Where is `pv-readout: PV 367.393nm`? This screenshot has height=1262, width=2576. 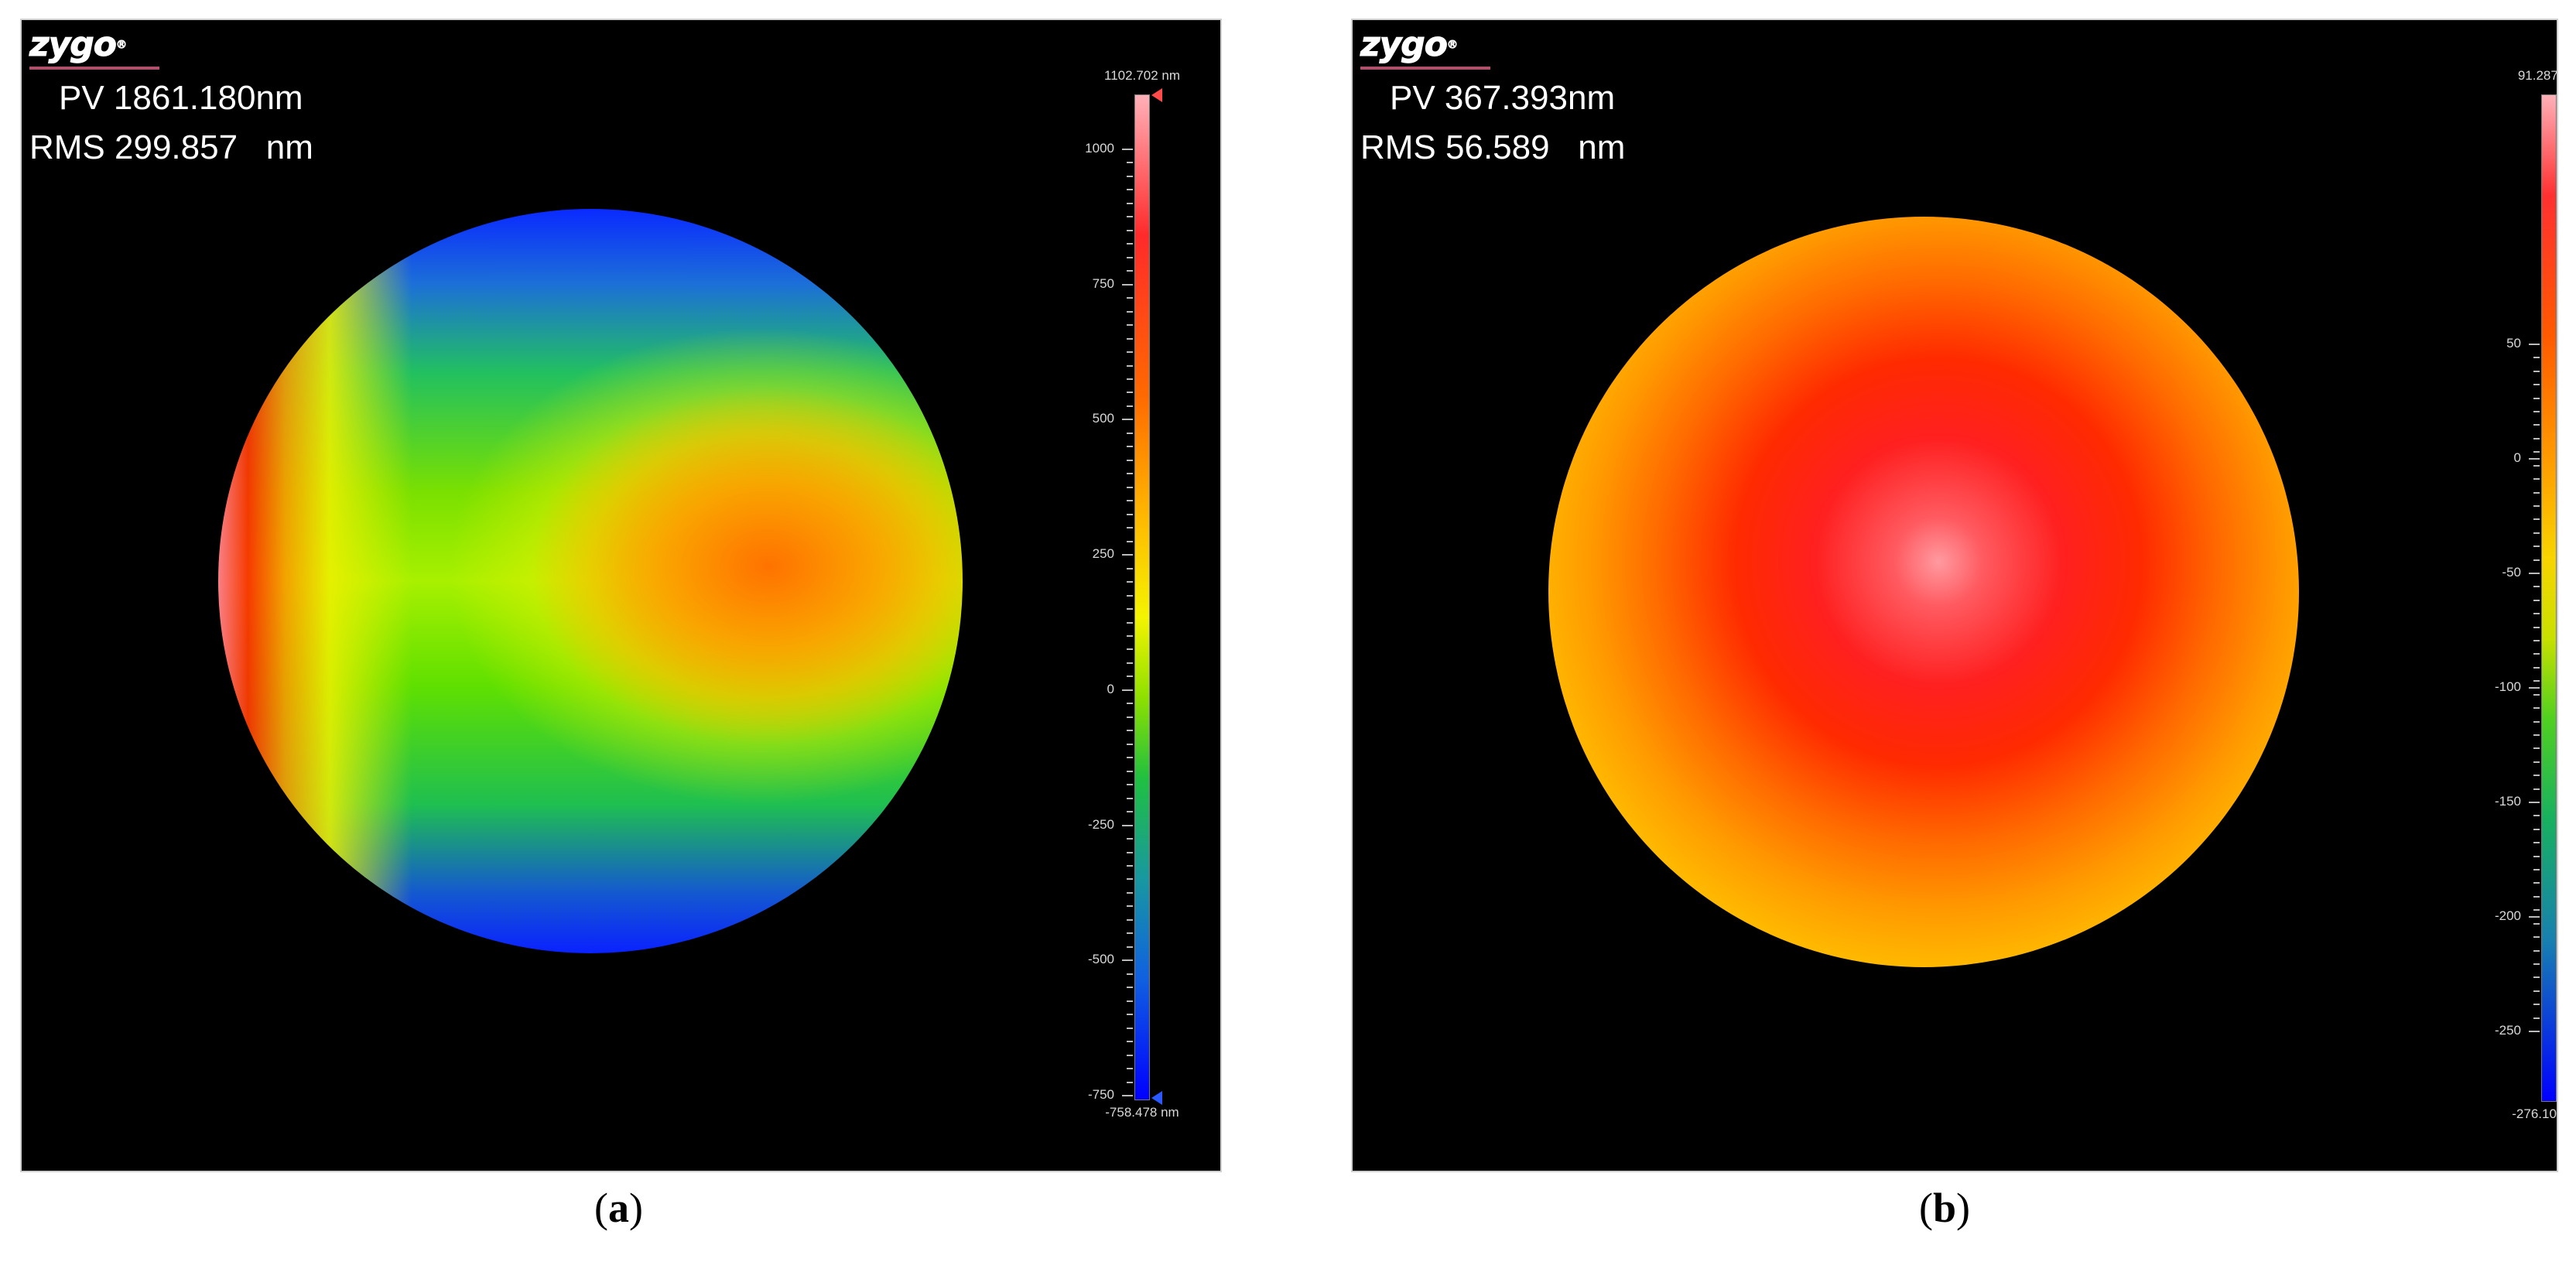
pv-readout: PV 367.393nm is located at coordinates (1503, 98).